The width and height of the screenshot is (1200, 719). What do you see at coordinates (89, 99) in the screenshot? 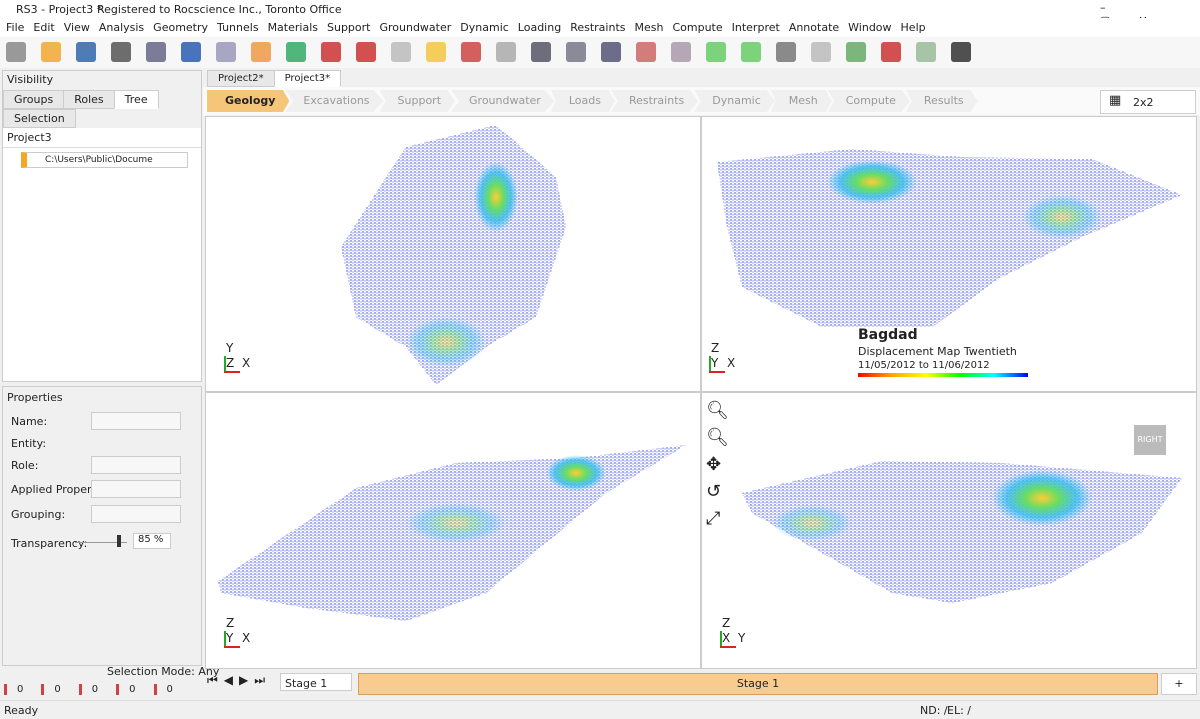
I see `tab: Roles` at bounding box center [89, 99].